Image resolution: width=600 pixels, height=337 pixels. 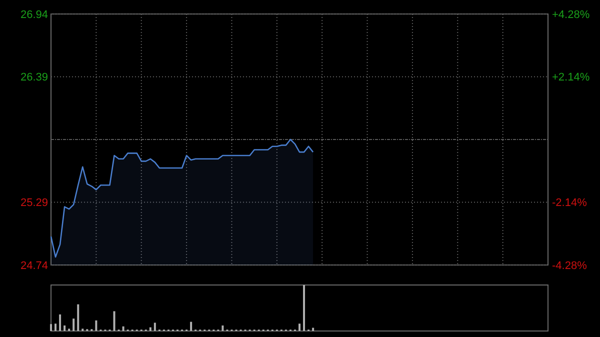 I want to click on y2-tick-label: +2.14%, so click(x=571, y=78).